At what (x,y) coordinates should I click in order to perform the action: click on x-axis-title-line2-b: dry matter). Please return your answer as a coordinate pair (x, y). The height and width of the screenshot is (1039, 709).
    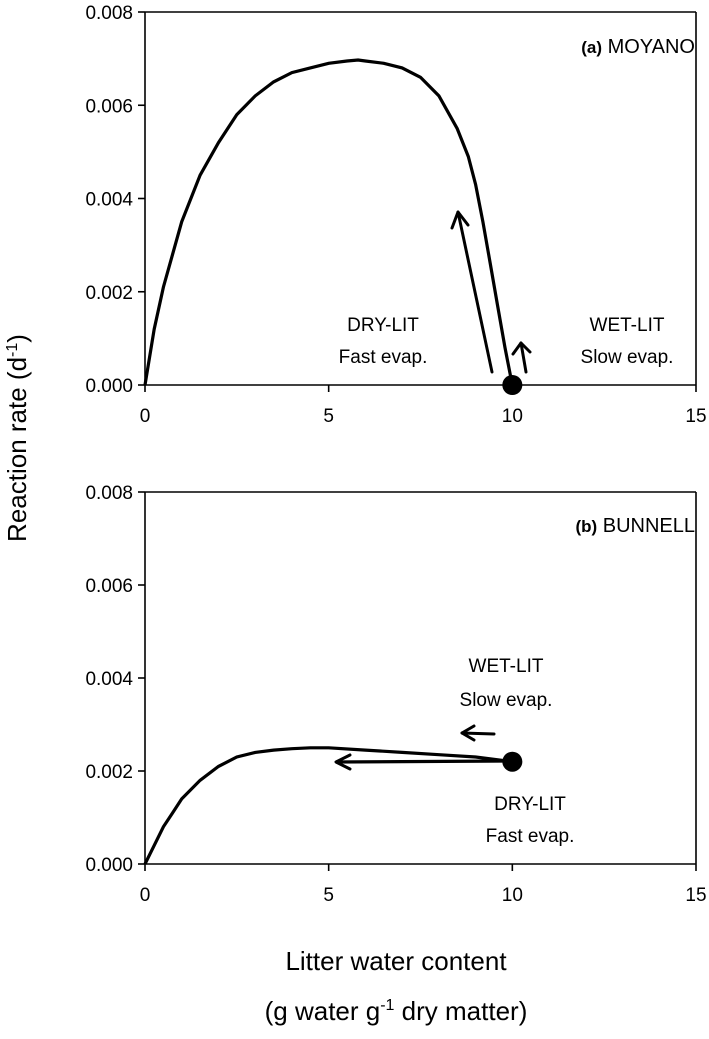
    Looking at the image, I should click on (460, 1011).